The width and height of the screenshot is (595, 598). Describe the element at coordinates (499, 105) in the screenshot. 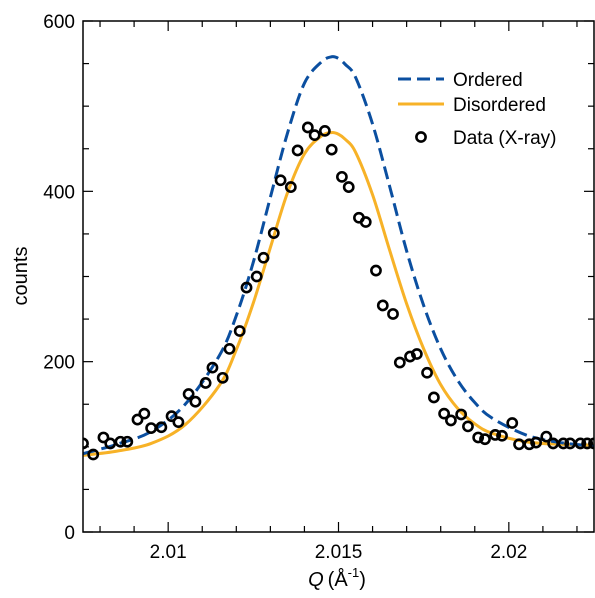

I see `legend-disordered-label: Disordered` at that location.